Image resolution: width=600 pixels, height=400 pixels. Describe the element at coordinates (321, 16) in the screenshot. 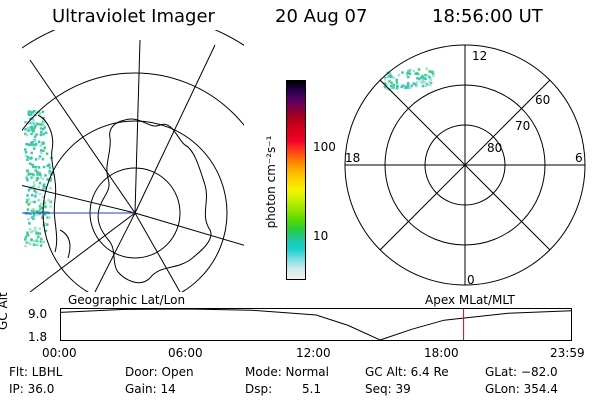

I see `date-label: 20 Aug 07` at that location.